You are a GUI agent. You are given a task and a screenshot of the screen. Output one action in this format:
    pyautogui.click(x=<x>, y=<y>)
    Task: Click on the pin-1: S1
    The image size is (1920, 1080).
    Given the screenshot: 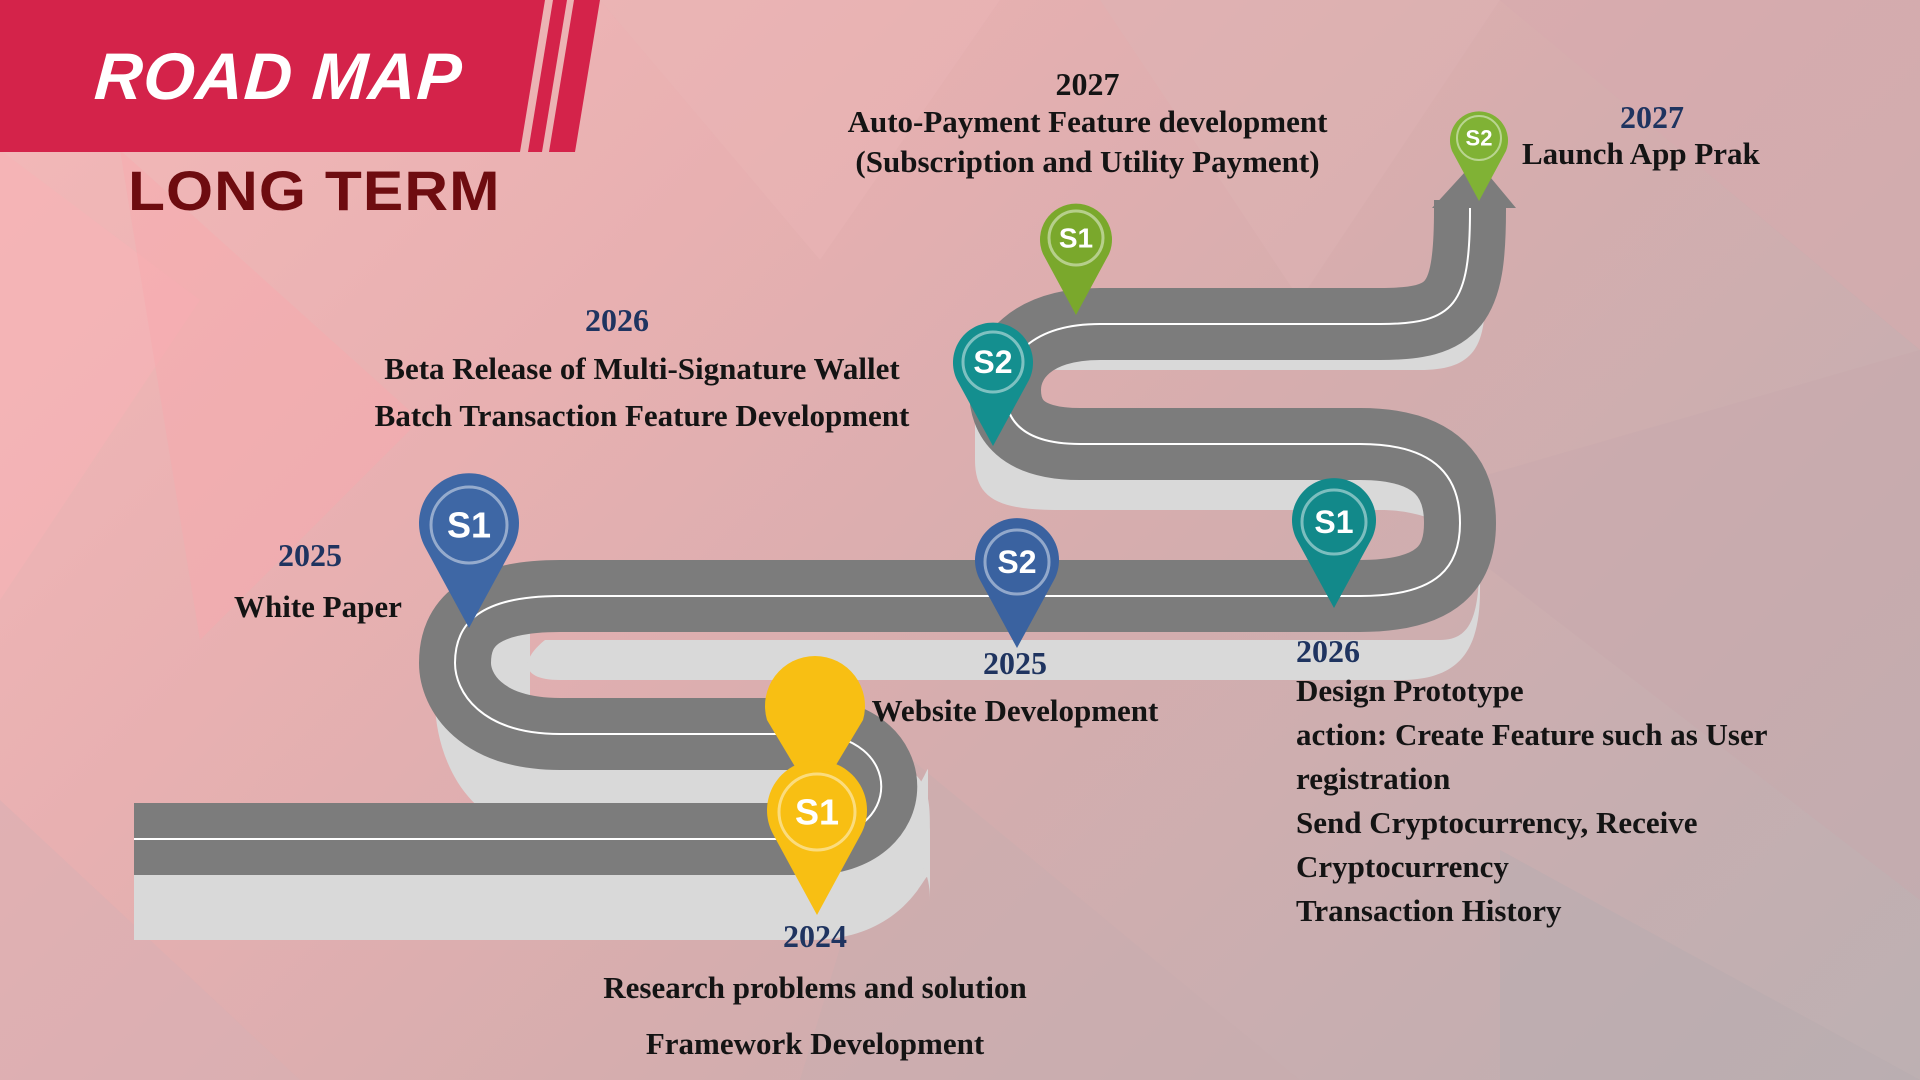 What is the action you would take?
    pyautogui.click(x=817, y=837)
    